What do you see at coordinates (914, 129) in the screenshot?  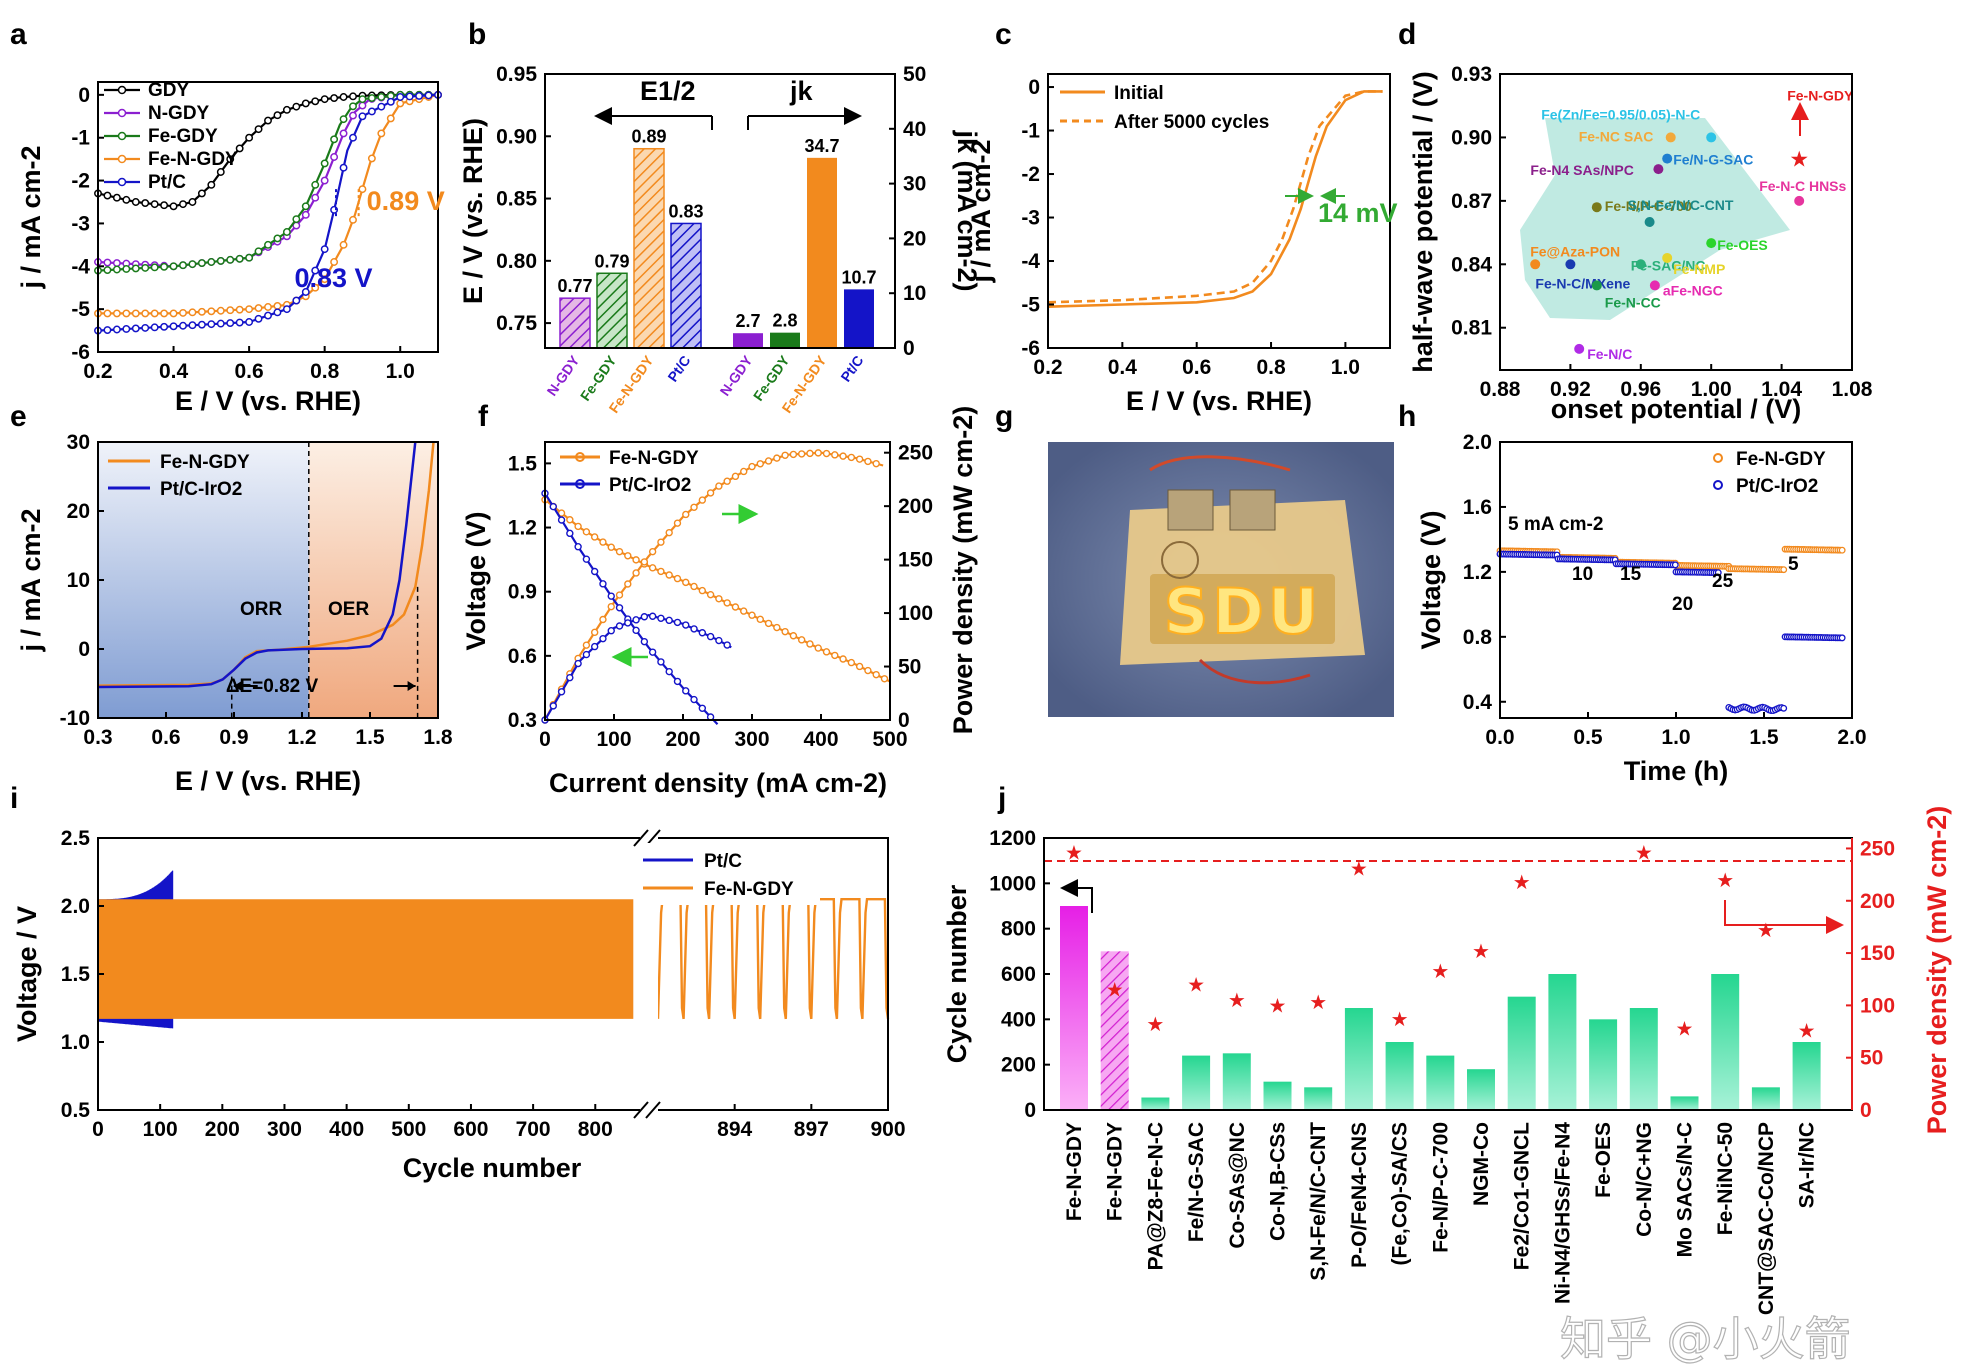 I see `panel-b-y2-tick-label: 40` at bounding box center [914, 129].